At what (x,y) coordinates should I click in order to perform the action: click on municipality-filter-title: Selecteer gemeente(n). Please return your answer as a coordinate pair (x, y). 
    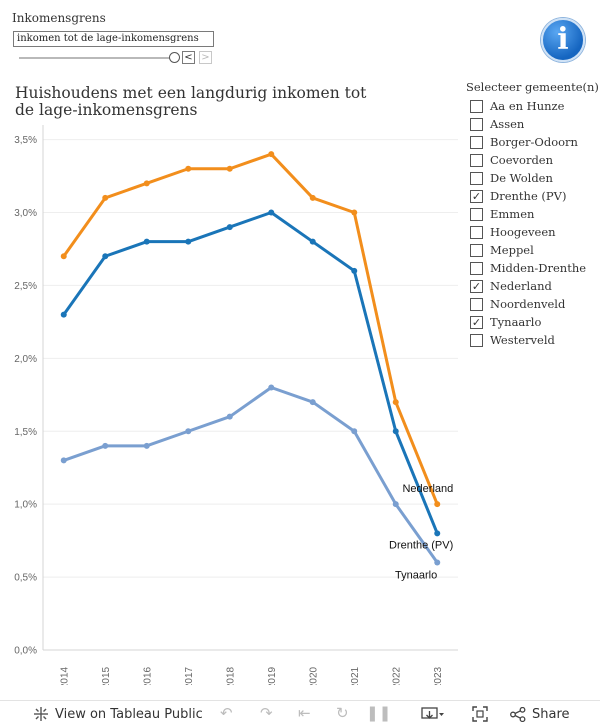
    Looking at the image, I should click on (532, 87).